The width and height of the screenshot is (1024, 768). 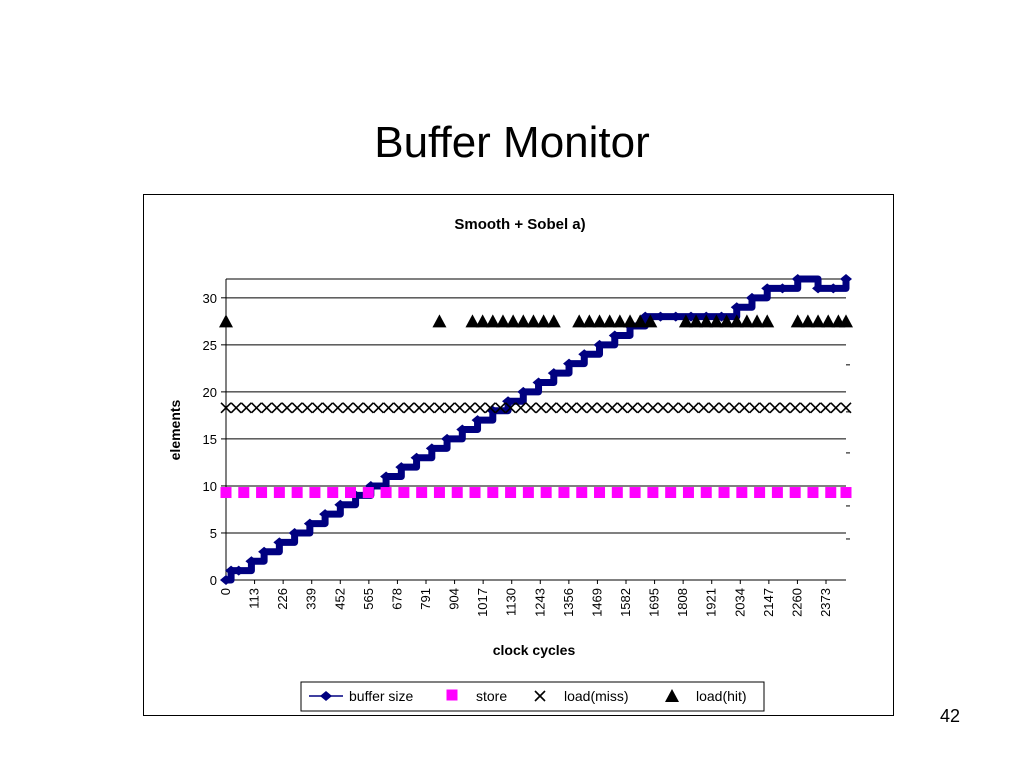 I want to click on legend-label: store, so click(x=491, y=696).